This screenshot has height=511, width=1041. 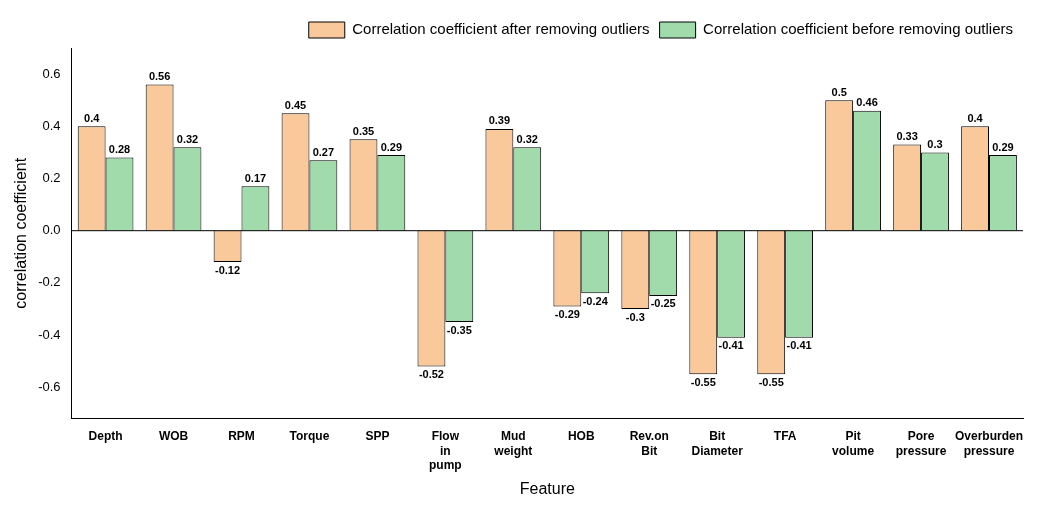 I want to click on x-tick-label: Bit Diameter, so click(x=717, y=443).